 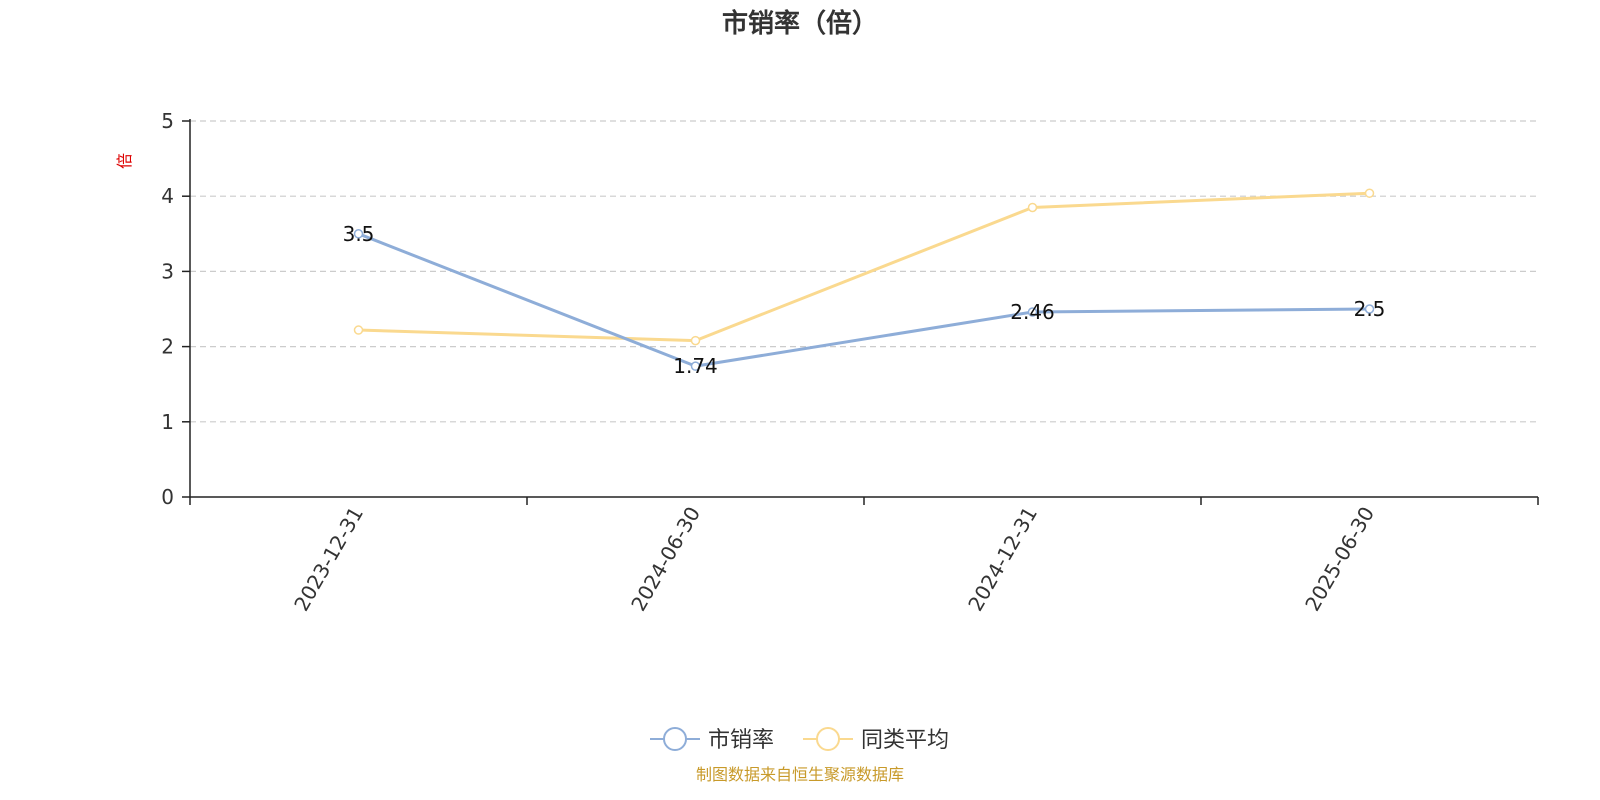 What do you see at coordinates (167, 121) in the screenshot?
I see `y-tick-label: 5` at bounding box center [167, 121].